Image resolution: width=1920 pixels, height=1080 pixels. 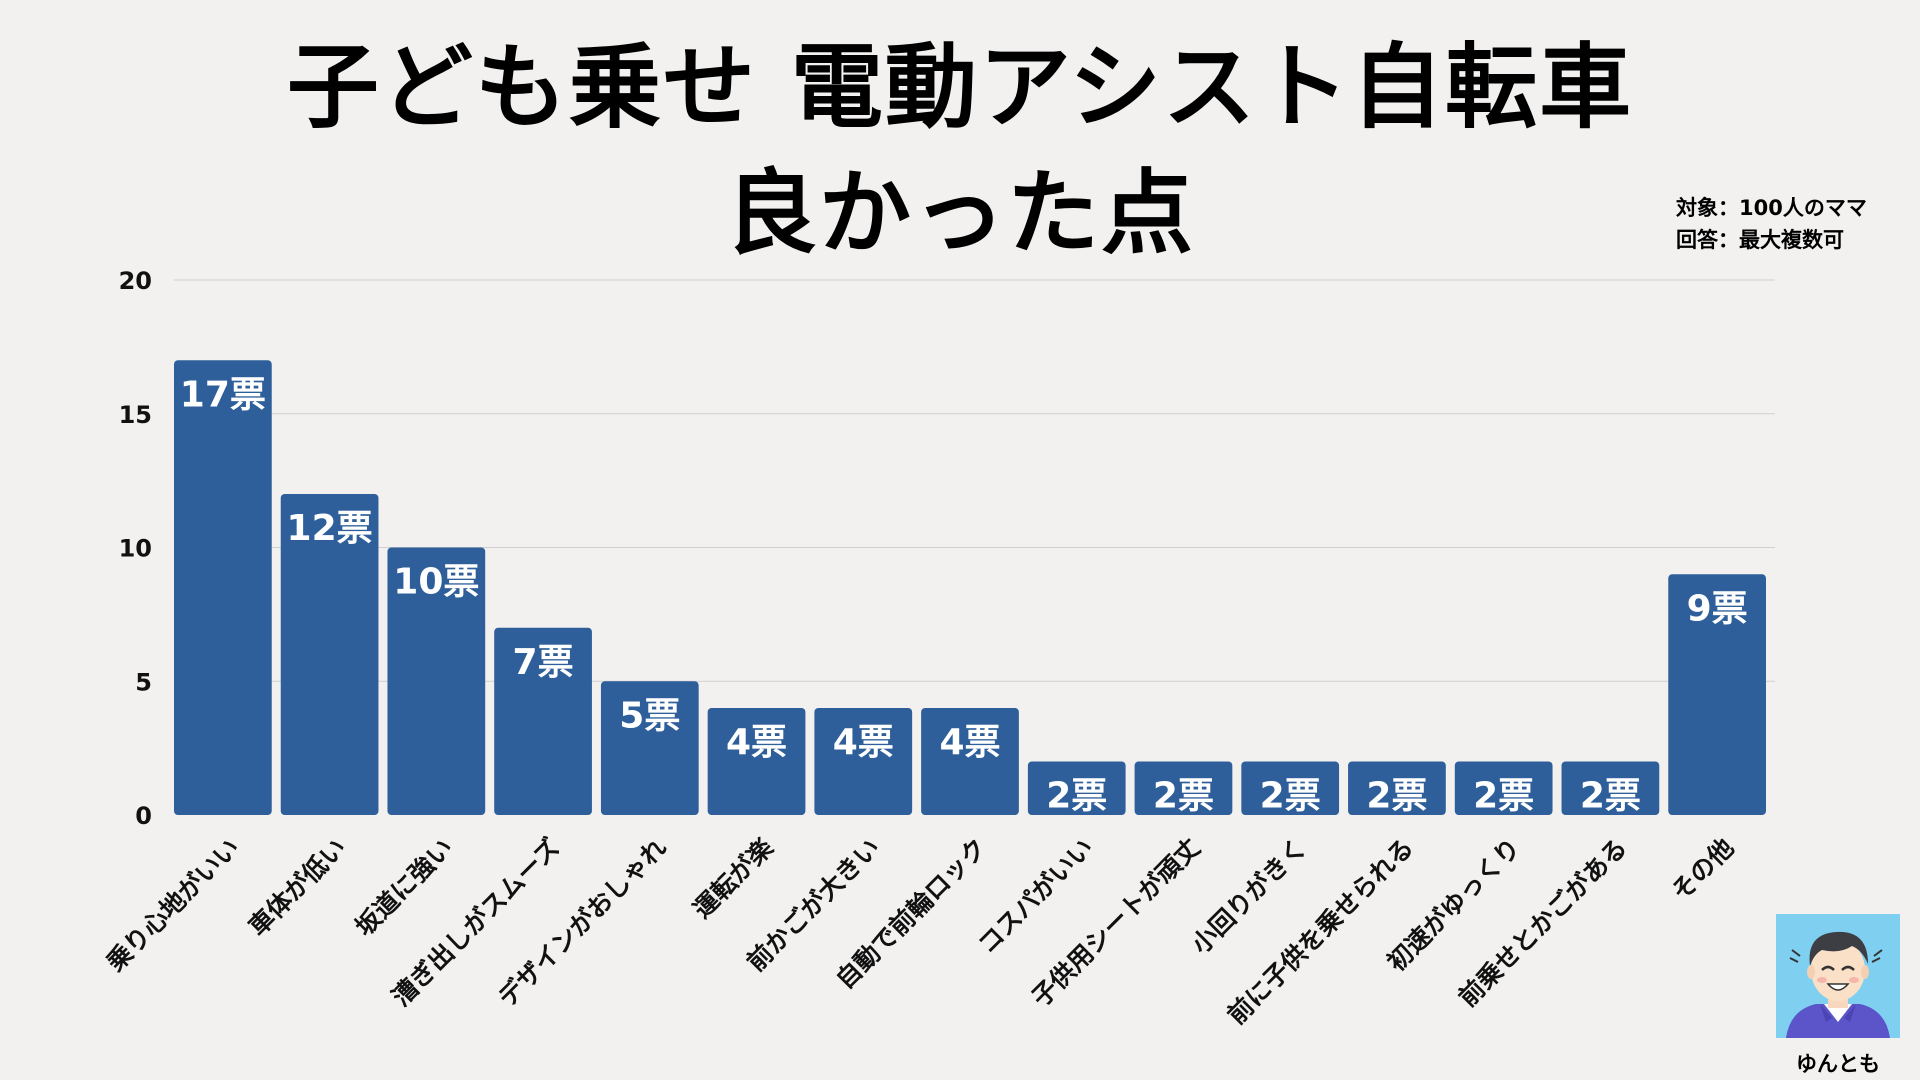 What do you see at coordinates (543, 662) in the screenshot?
I see `bar-value-label: 7票` at bounding box center [543, 662].